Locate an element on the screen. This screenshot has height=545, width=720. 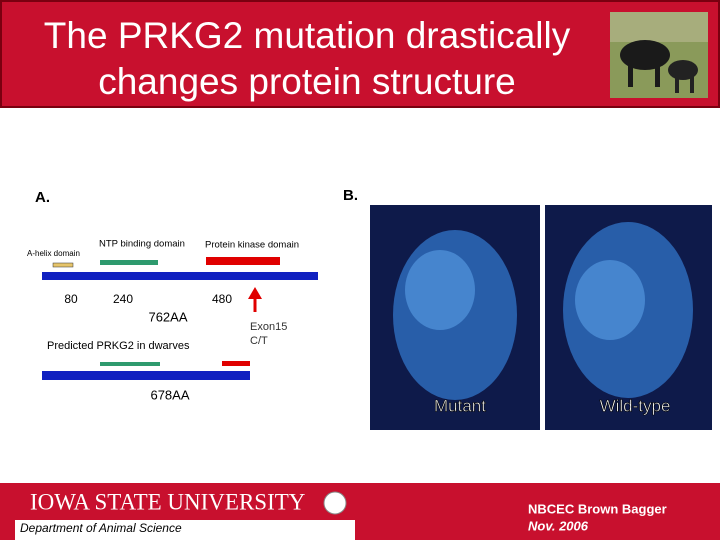
position-label: 240 is located at coordinates (123, 299).